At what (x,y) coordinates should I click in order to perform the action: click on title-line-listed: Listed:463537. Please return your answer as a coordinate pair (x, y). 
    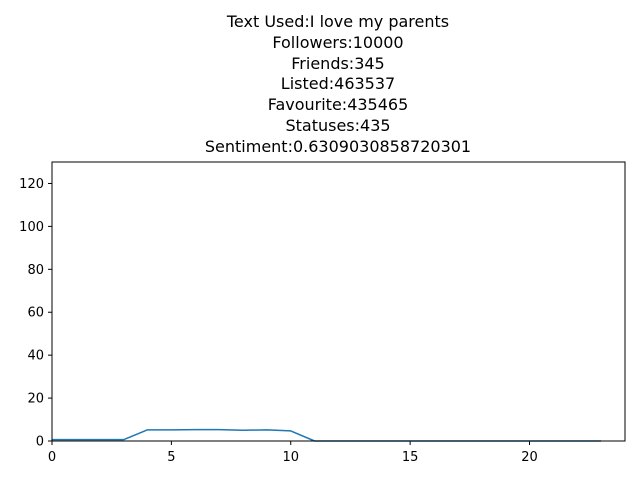
    Looking at the image, I should click on (338, 84).